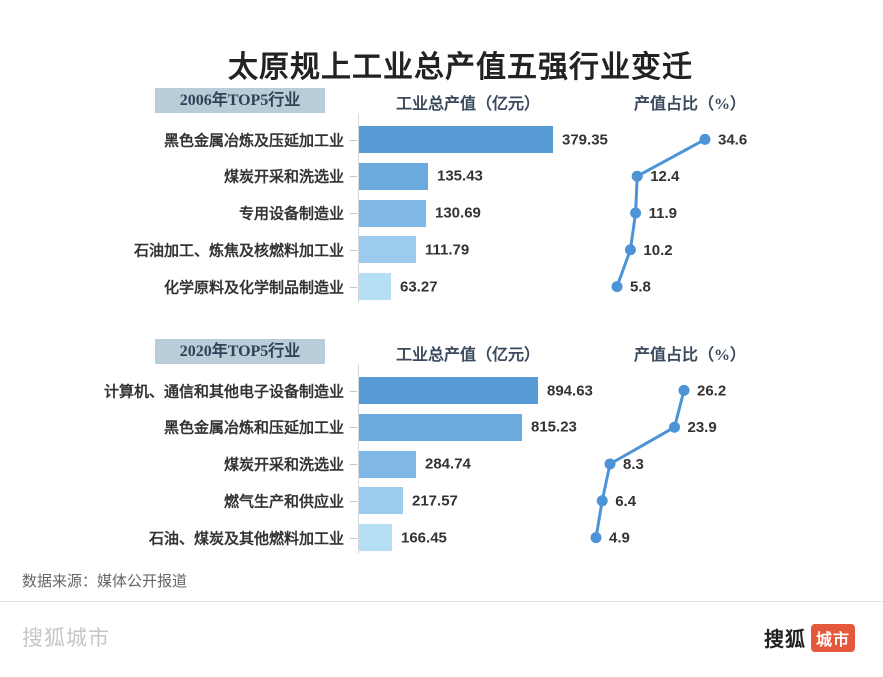 This screenshot has width=883, height=677. I want to click on value-label: 130.69, so click(458, 213).